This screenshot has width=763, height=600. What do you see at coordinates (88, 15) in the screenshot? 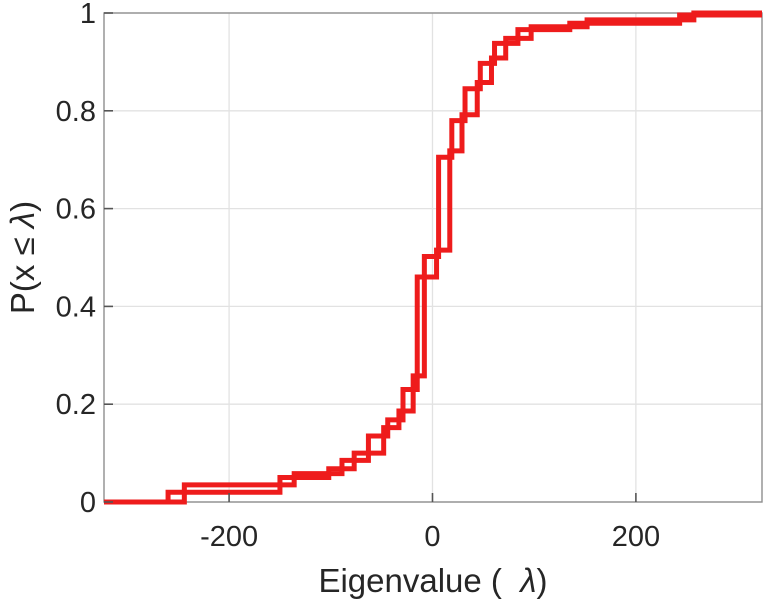
I see `y-tick-label: 1` at bounding box center [88, 15].